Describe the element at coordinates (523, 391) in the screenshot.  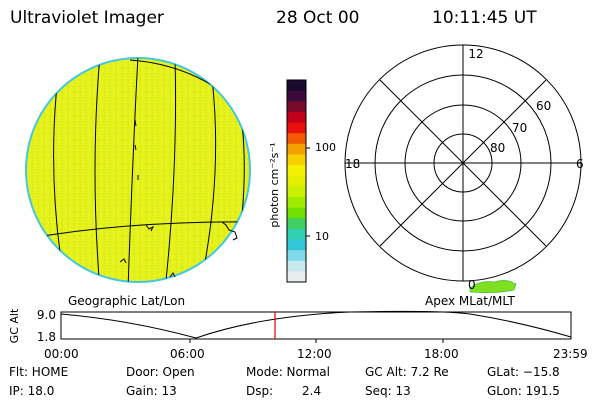
I see `info-glon: GLon: 191.5` at that location.